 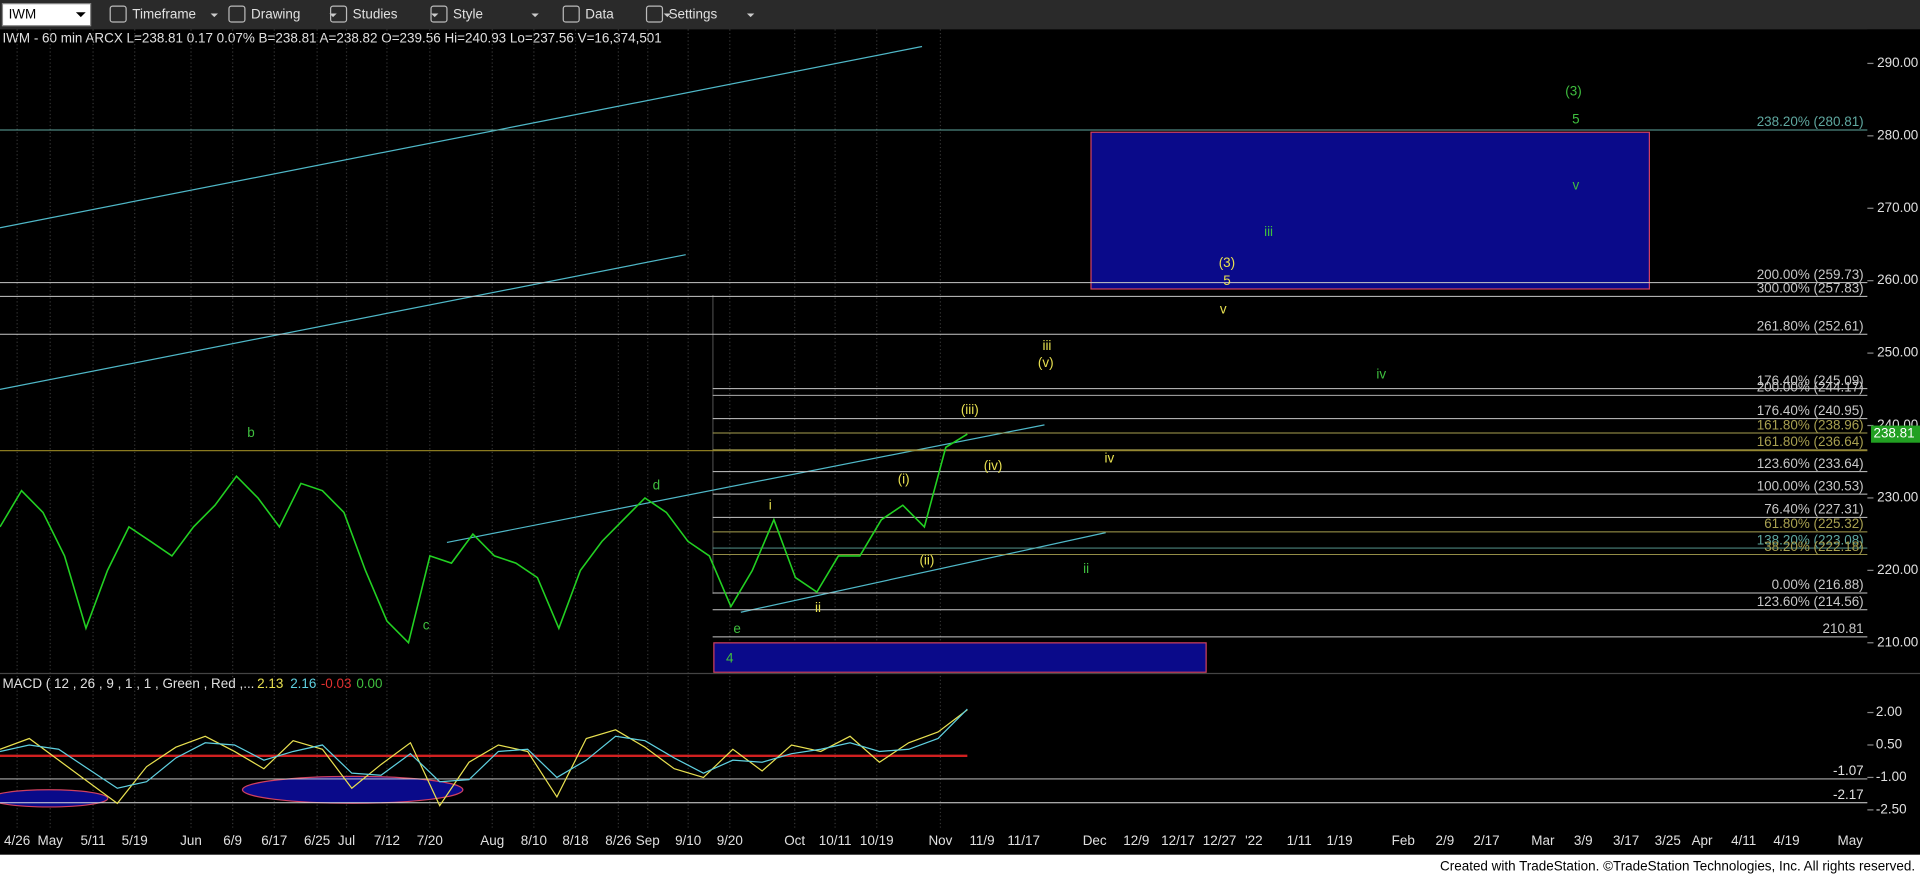 I want to click on wave-label: 4, so click(x=730, y=657).